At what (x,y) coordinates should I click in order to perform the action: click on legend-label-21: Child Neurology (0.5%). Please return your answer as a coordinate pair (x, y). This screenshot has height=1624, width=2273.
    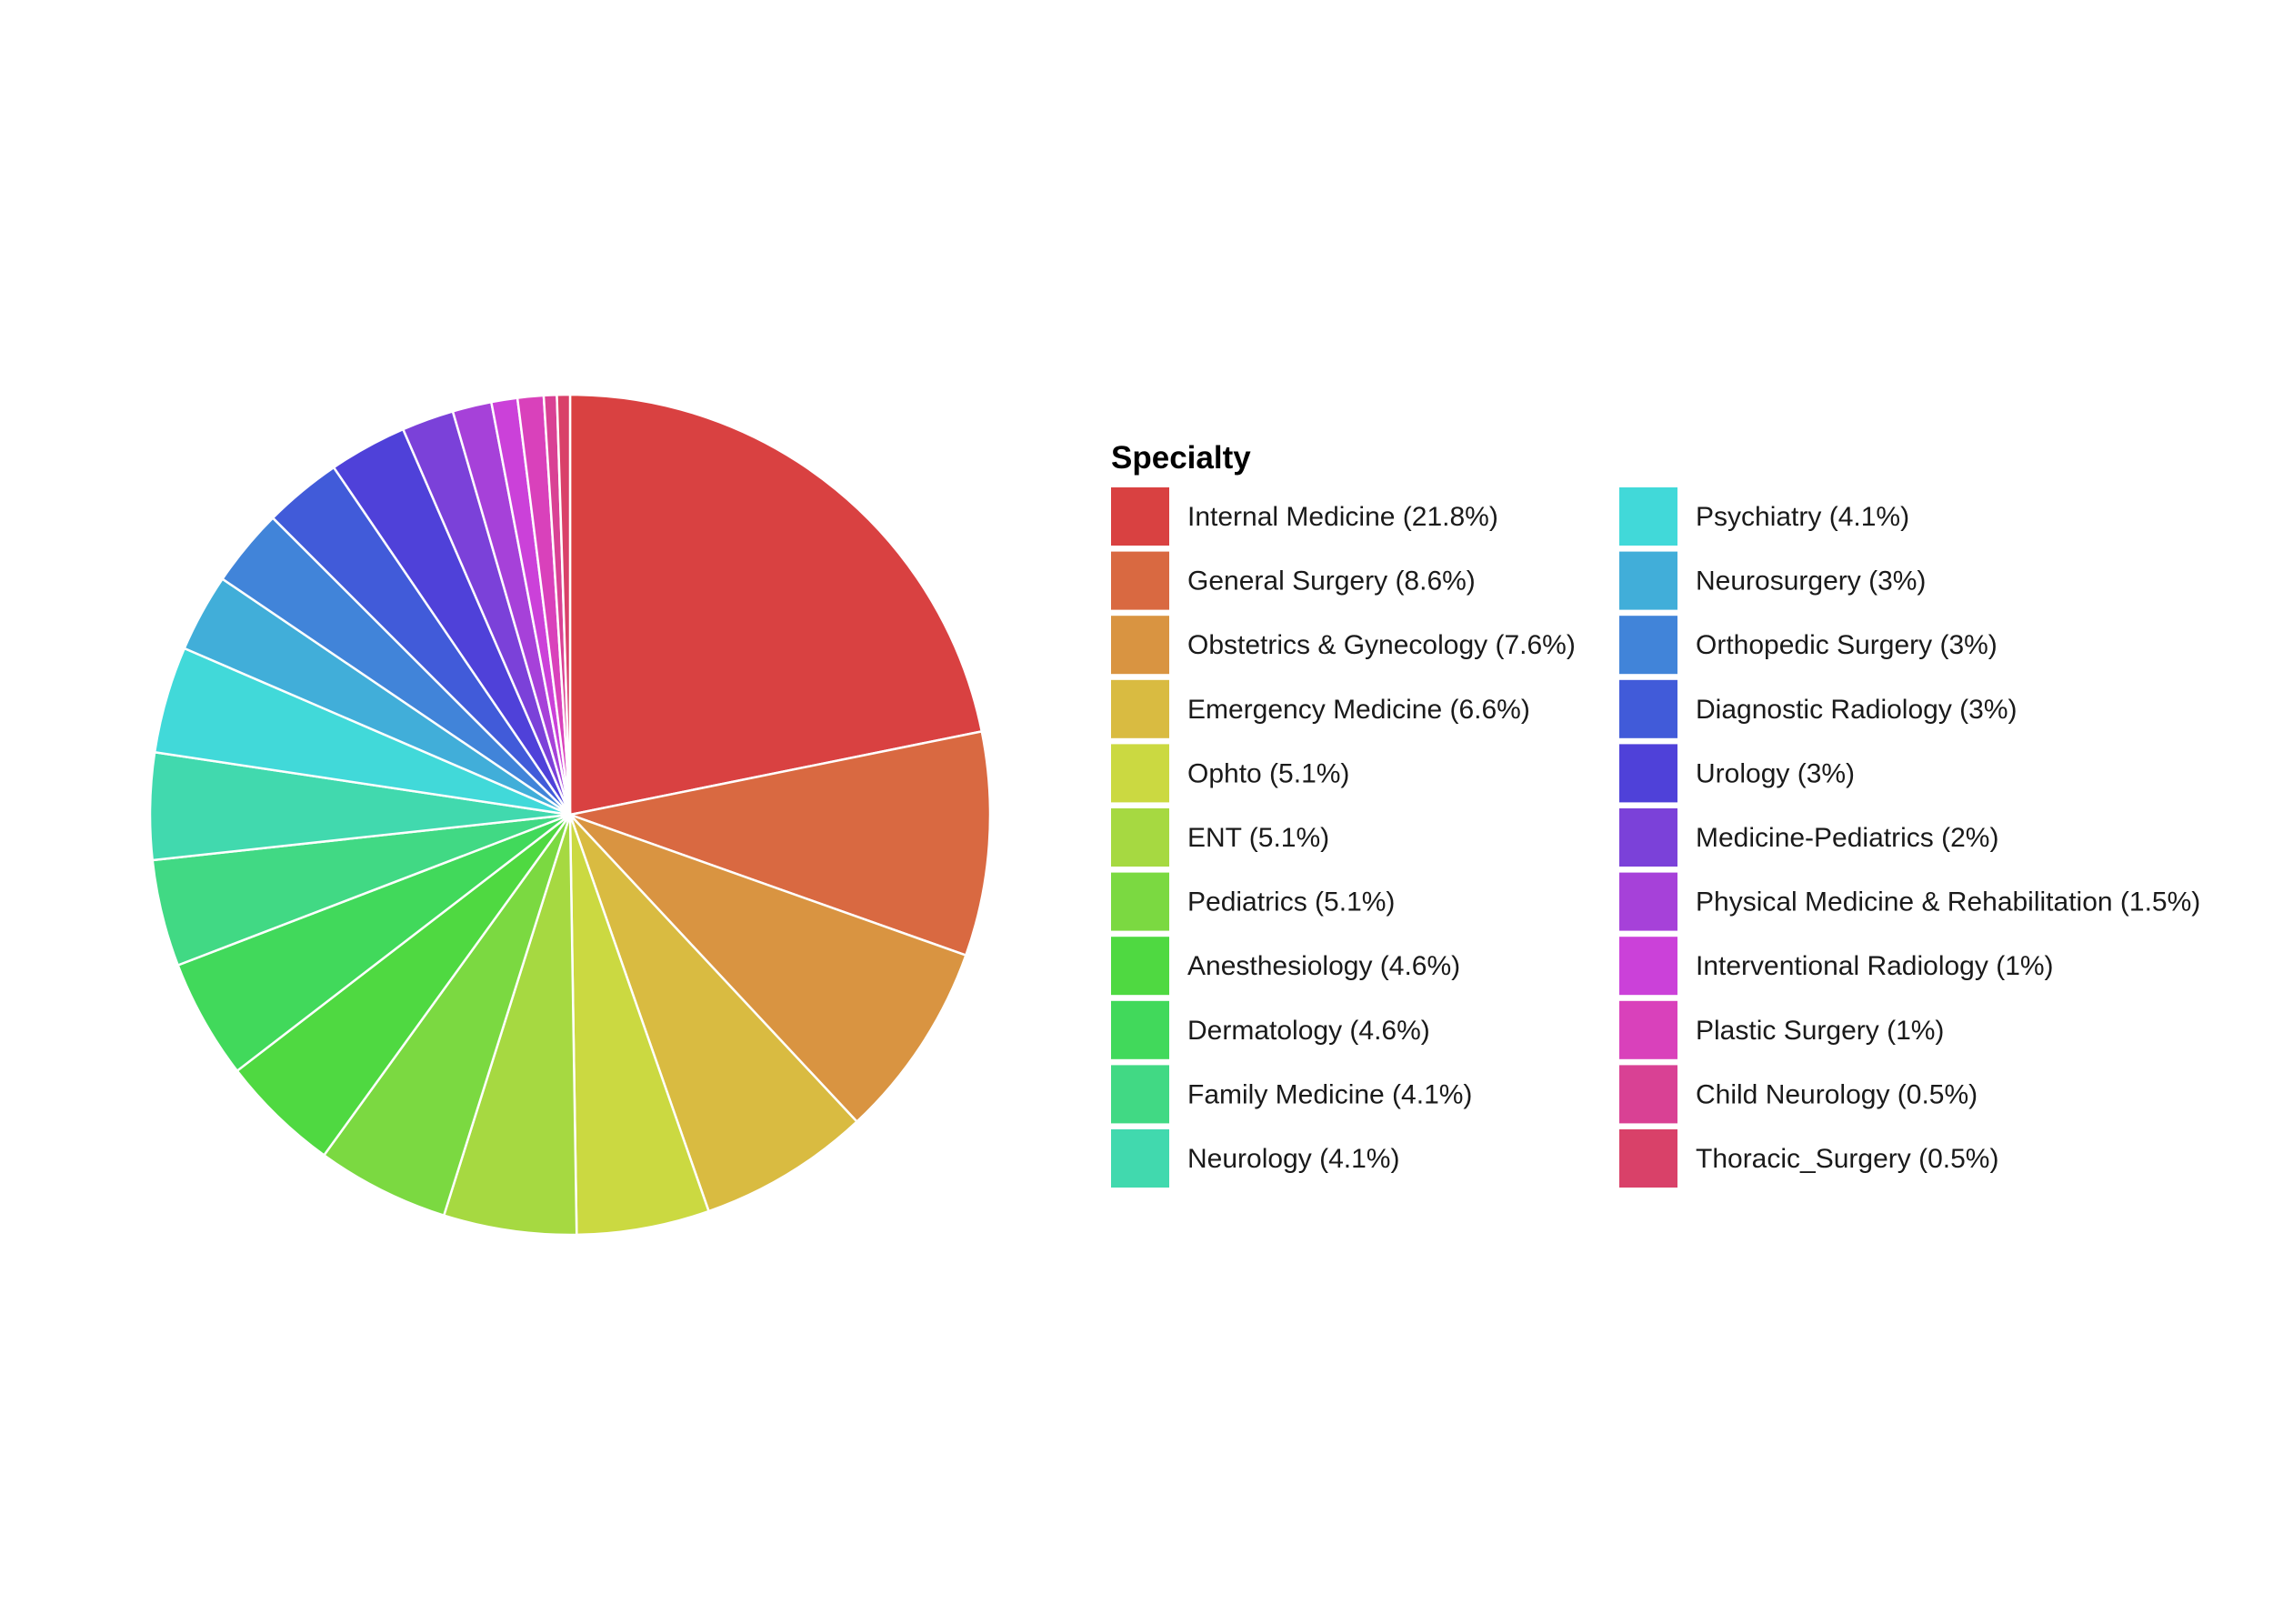
    Looking at the image, I should click on (1837, 1094).